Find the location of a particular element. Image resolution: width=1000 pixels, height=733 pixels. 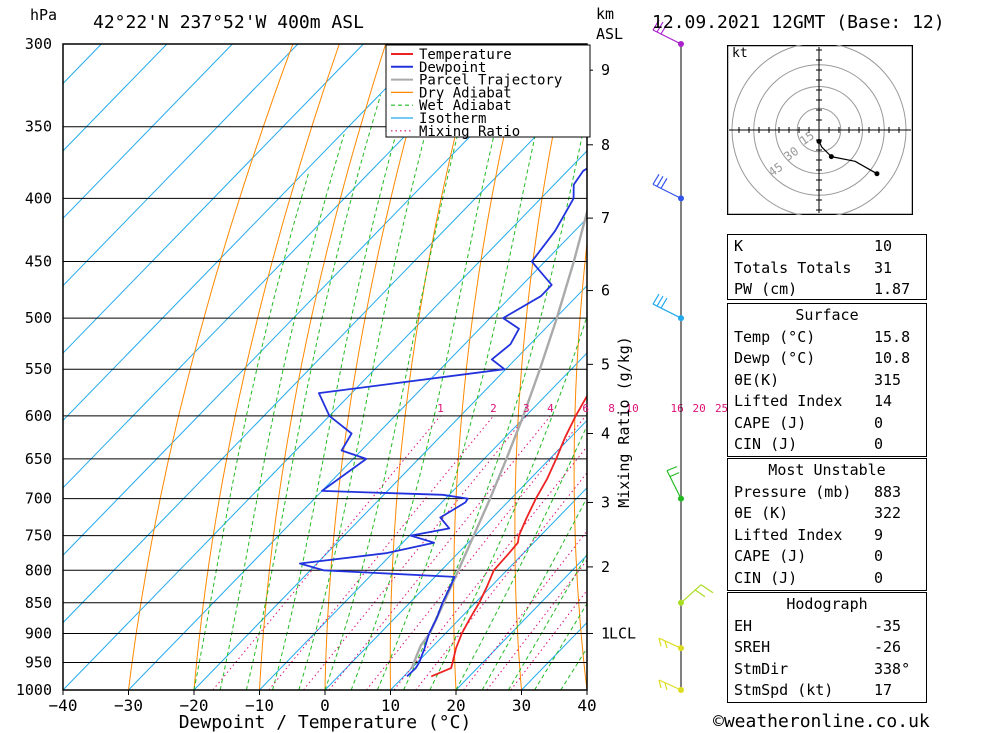

mu-row: θE (K) 322 is located at coordinates (818, 513).